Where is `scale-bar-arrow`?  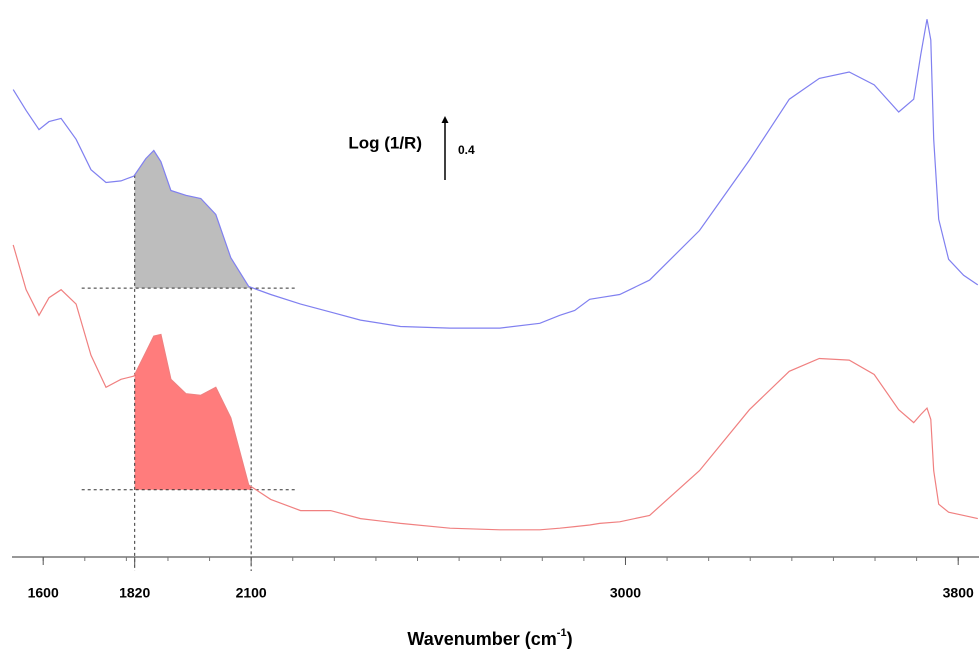 scale-bar-arrow is located at coordinates (445, 119).